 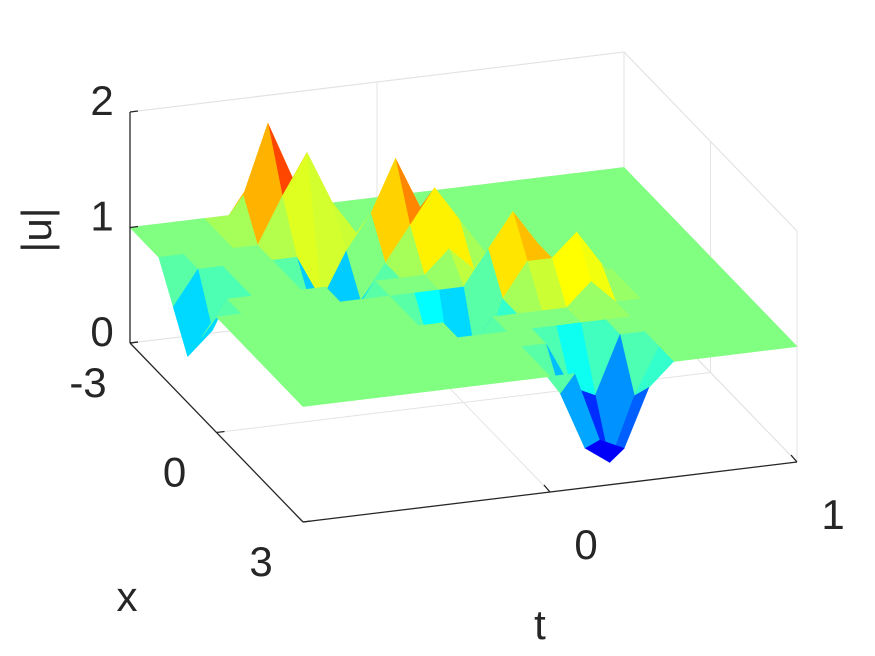 I want to click on x-tick-label: 3, so click(x=260, y=561).